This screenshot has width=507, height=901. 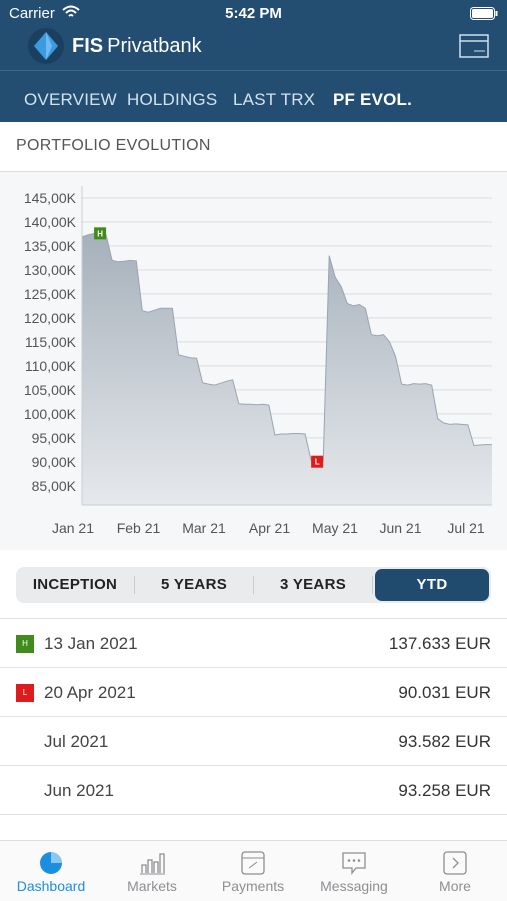 I want to click on y-tick-label: 85,00K, so click(x=54, y=486).